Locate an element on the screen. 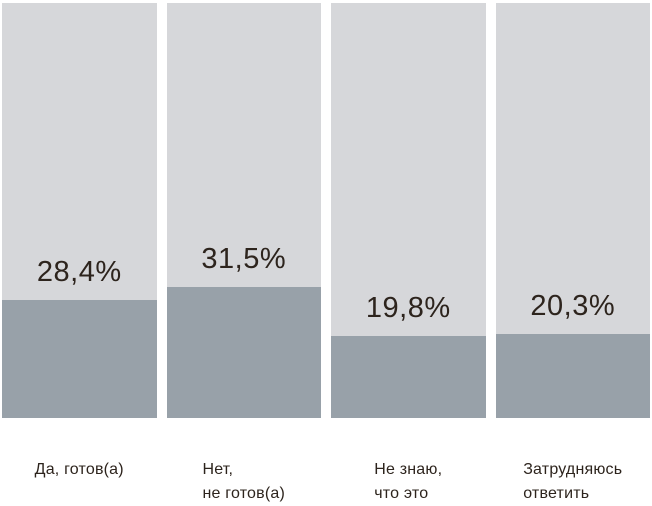 Image resolution: width=652 pixels, height=506 pixels. category-label-text: Затрудняюсь ответить is located at coordinates (573, 481).